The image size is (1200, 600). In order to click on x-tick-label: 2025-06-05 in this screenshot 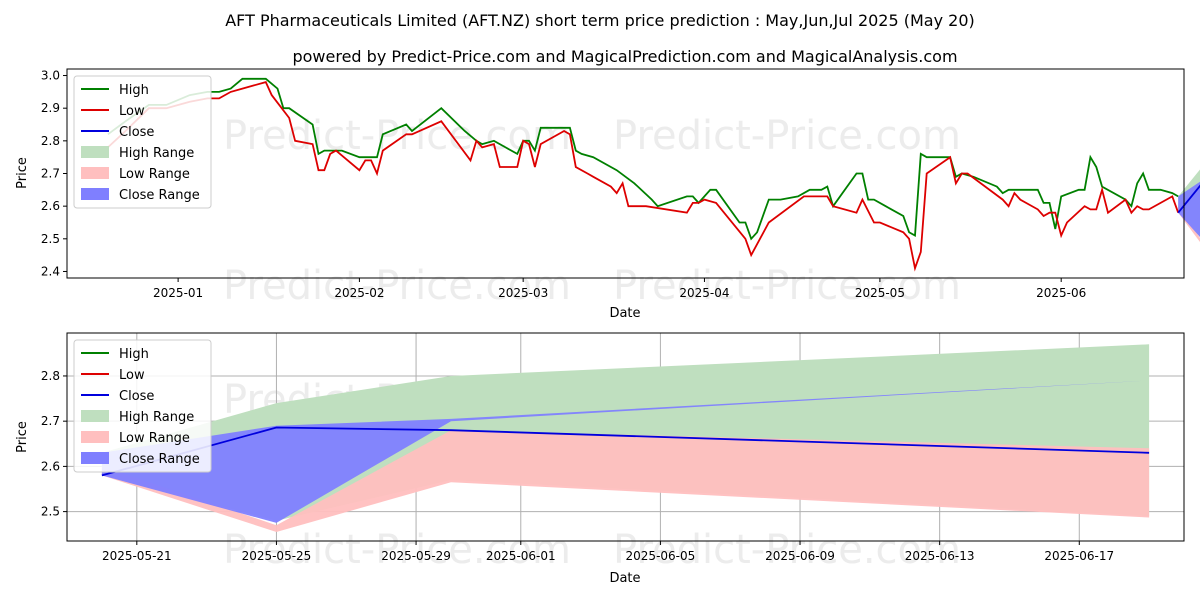, I will do `click(661, 556)`.